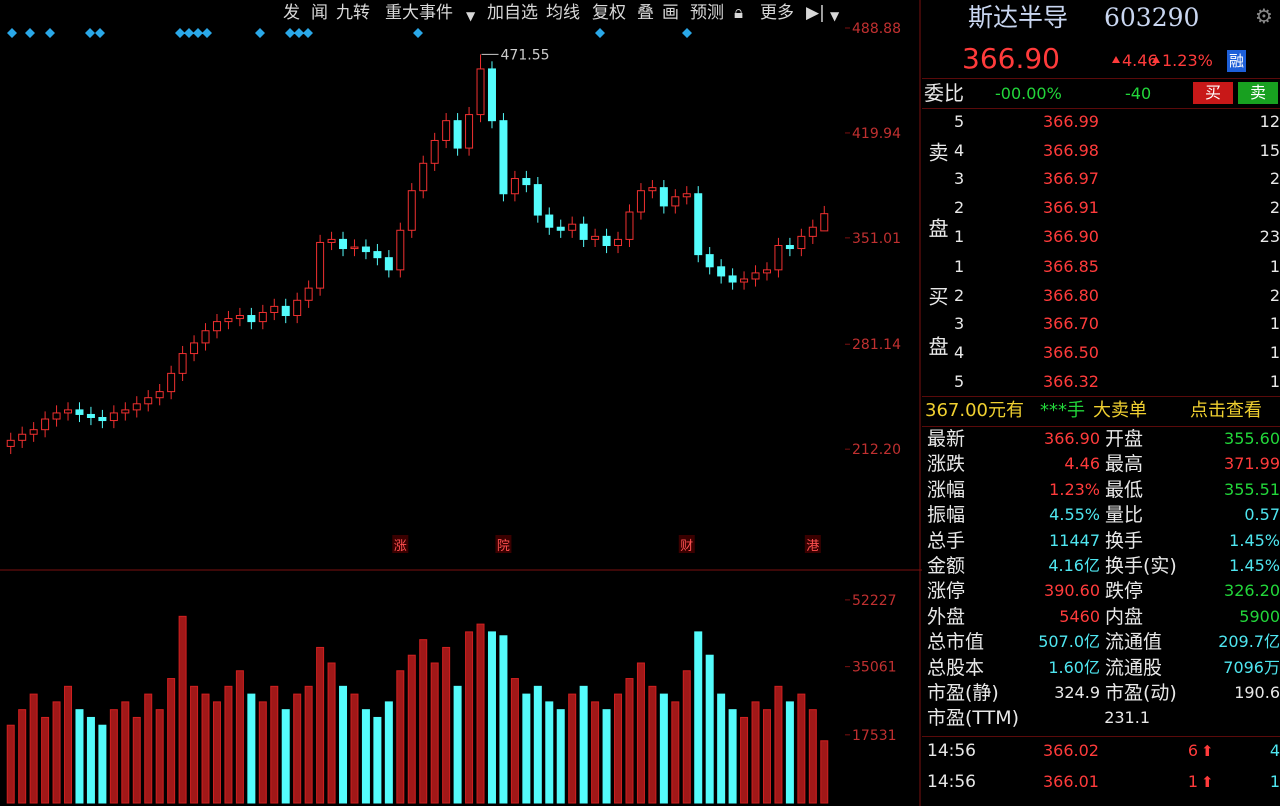 The image size is (1280, 806). Describe the element at coordinates (946, 540) in the screenshot. I see `stat-label: 总手` at that location.